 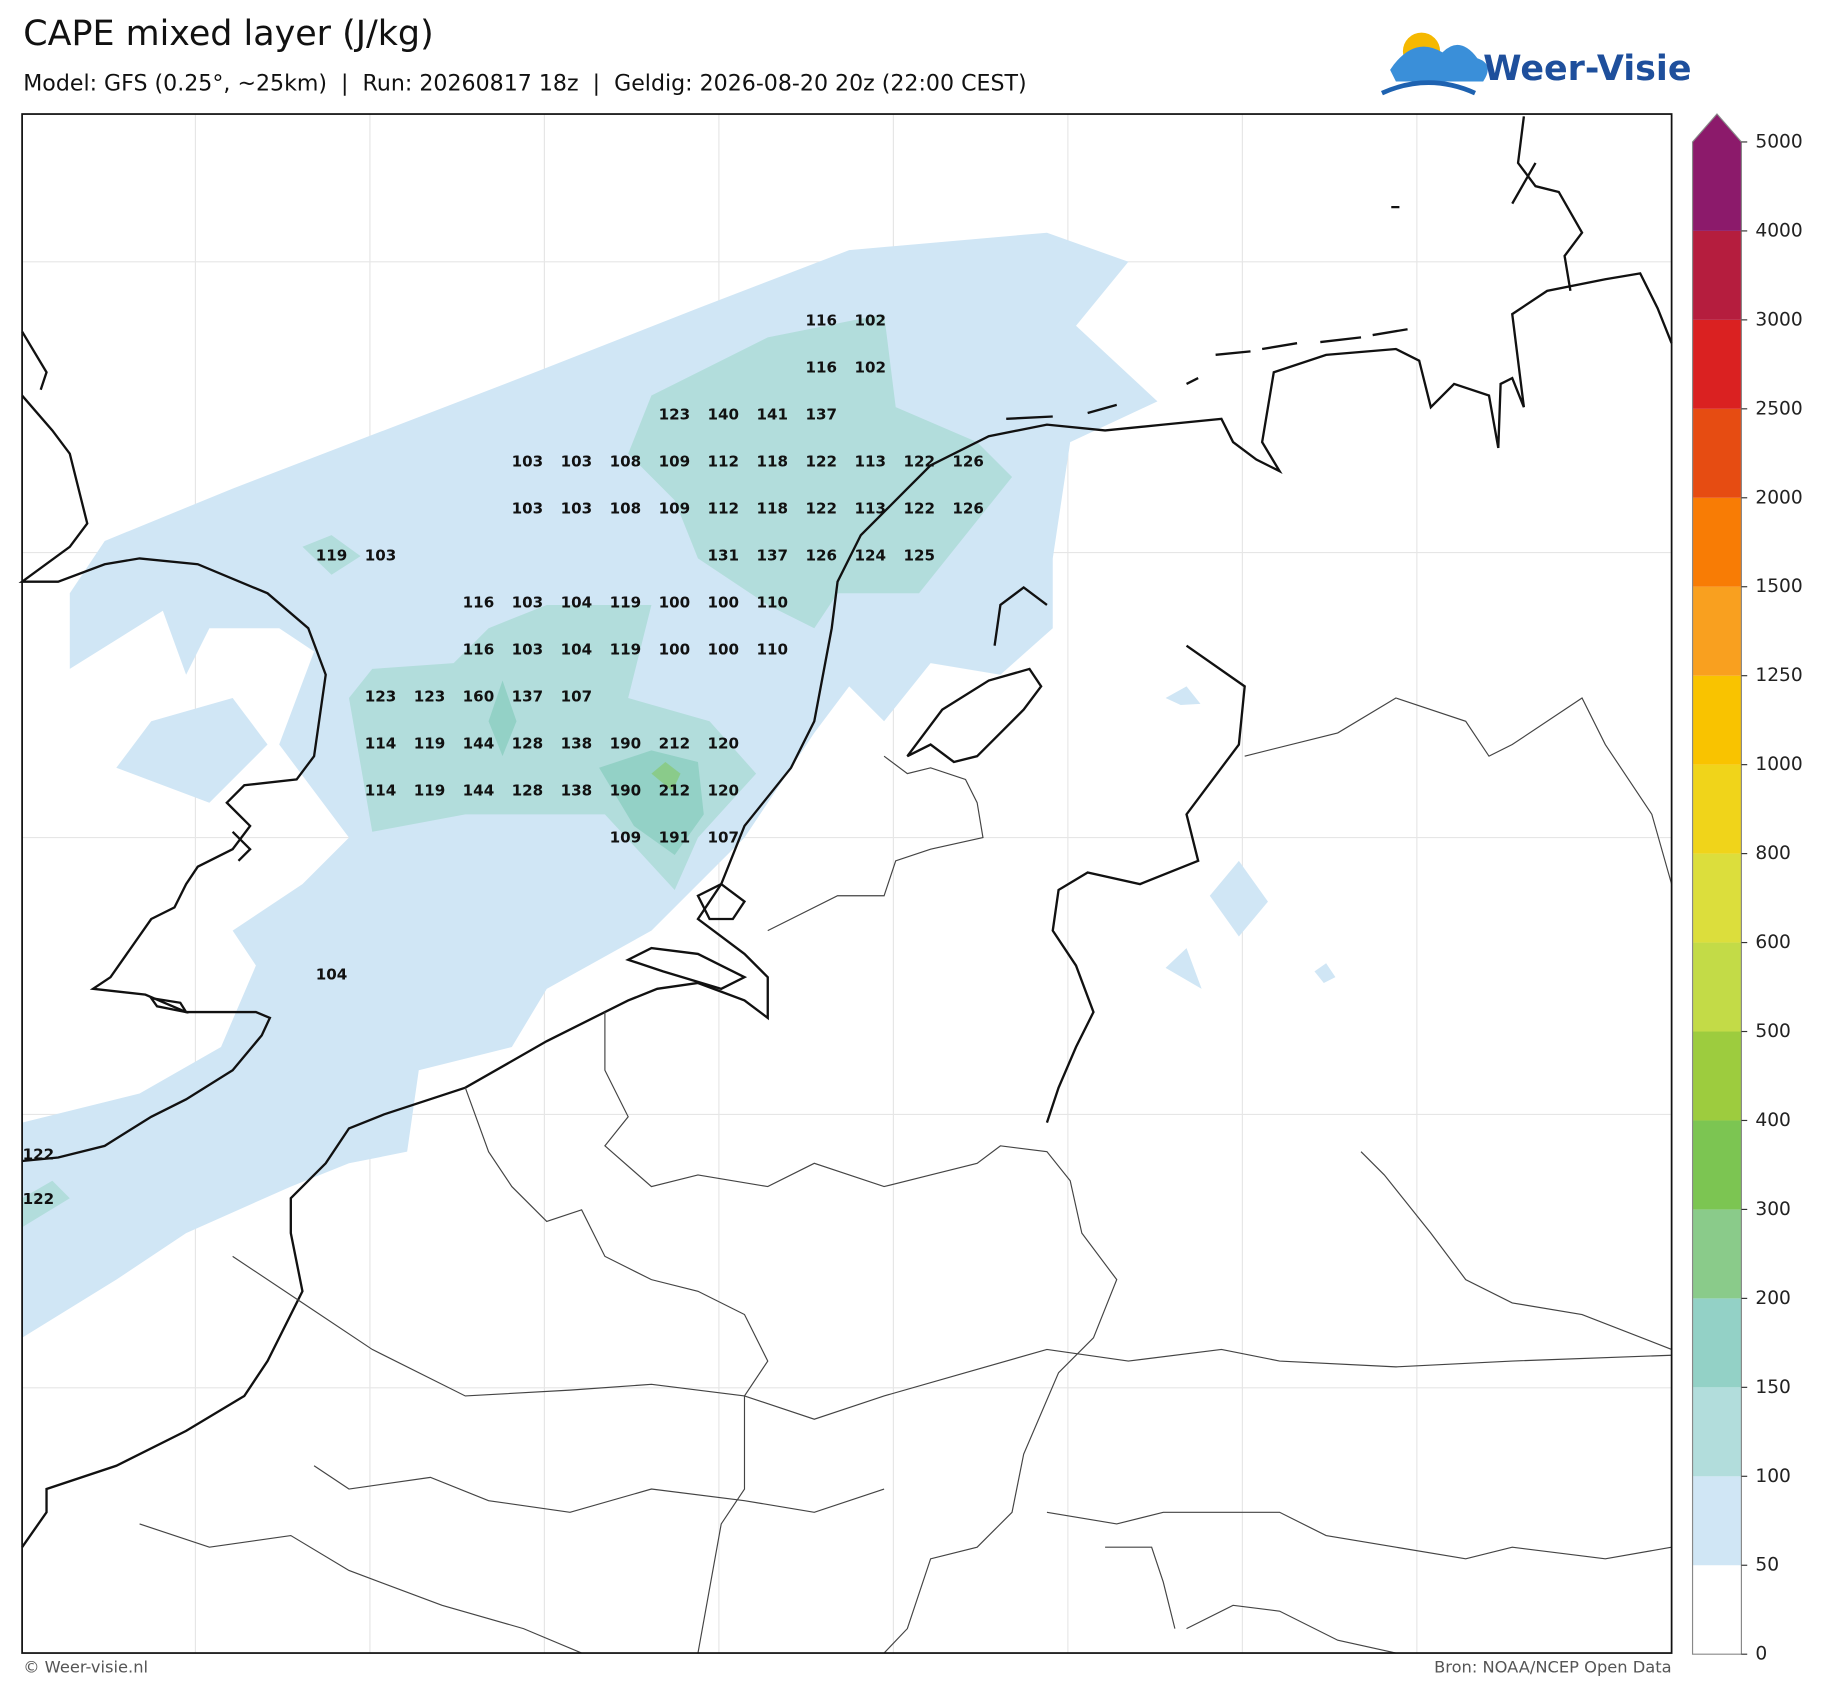 What do you see at coordinates (724, 791) in the screenshot?
I see `cape-value: 120` at bounding box center [724, 791].